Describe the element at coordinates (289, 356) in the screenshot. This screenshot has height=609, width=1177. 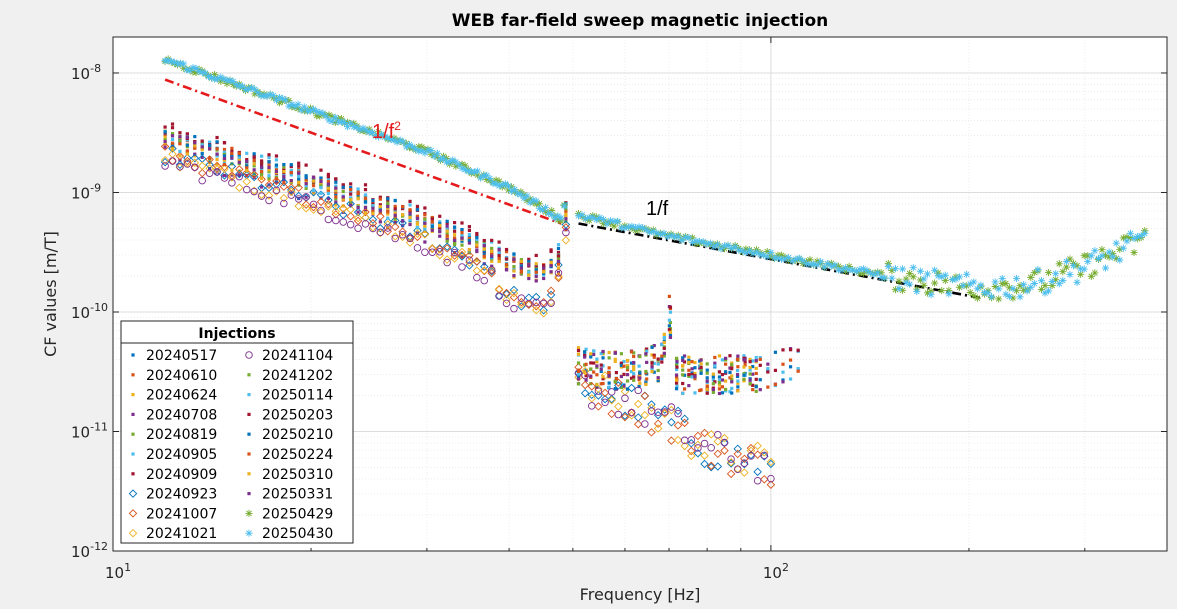
I see `legend-entry: 20241104` at that location.